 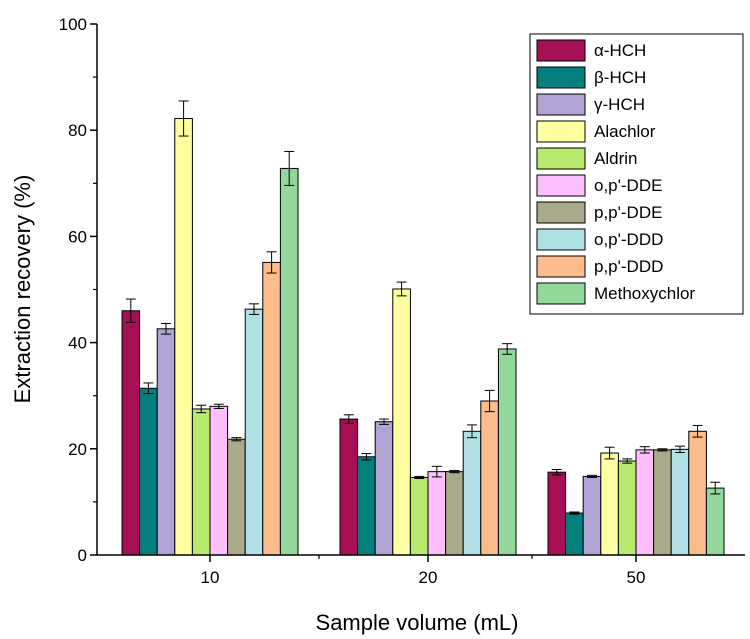 I want to click on legend-item-9: Methoxychlor, so click(x=615, y=293).